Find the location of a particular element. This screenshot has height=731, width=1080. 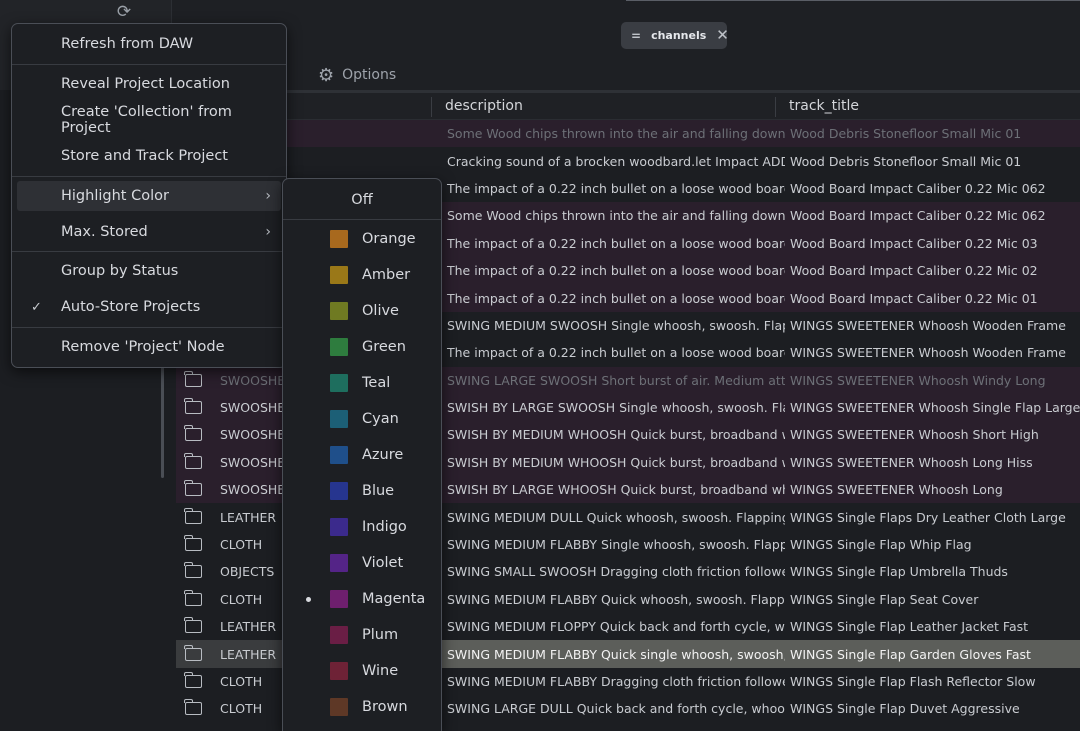

menu-item-create-collection: Create 'Collection' from Project is located at coordinates (149, 120).